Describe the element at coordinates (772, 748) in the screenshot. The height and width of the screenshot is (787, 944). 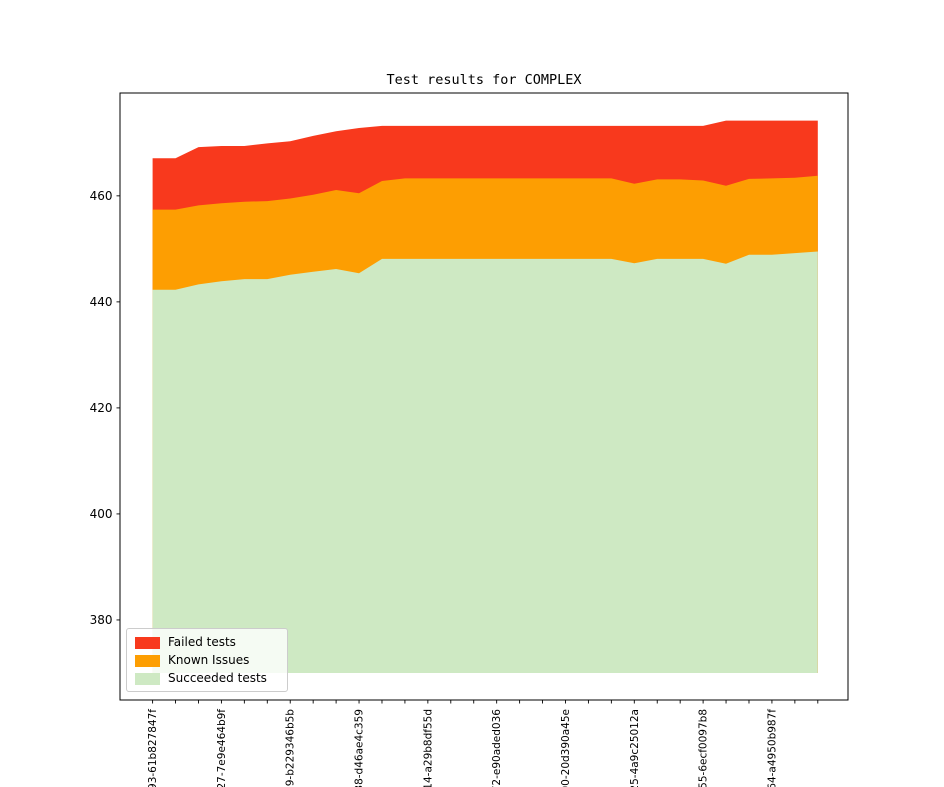
I see `x-tick-label: 64-a4950b987f` at that location.